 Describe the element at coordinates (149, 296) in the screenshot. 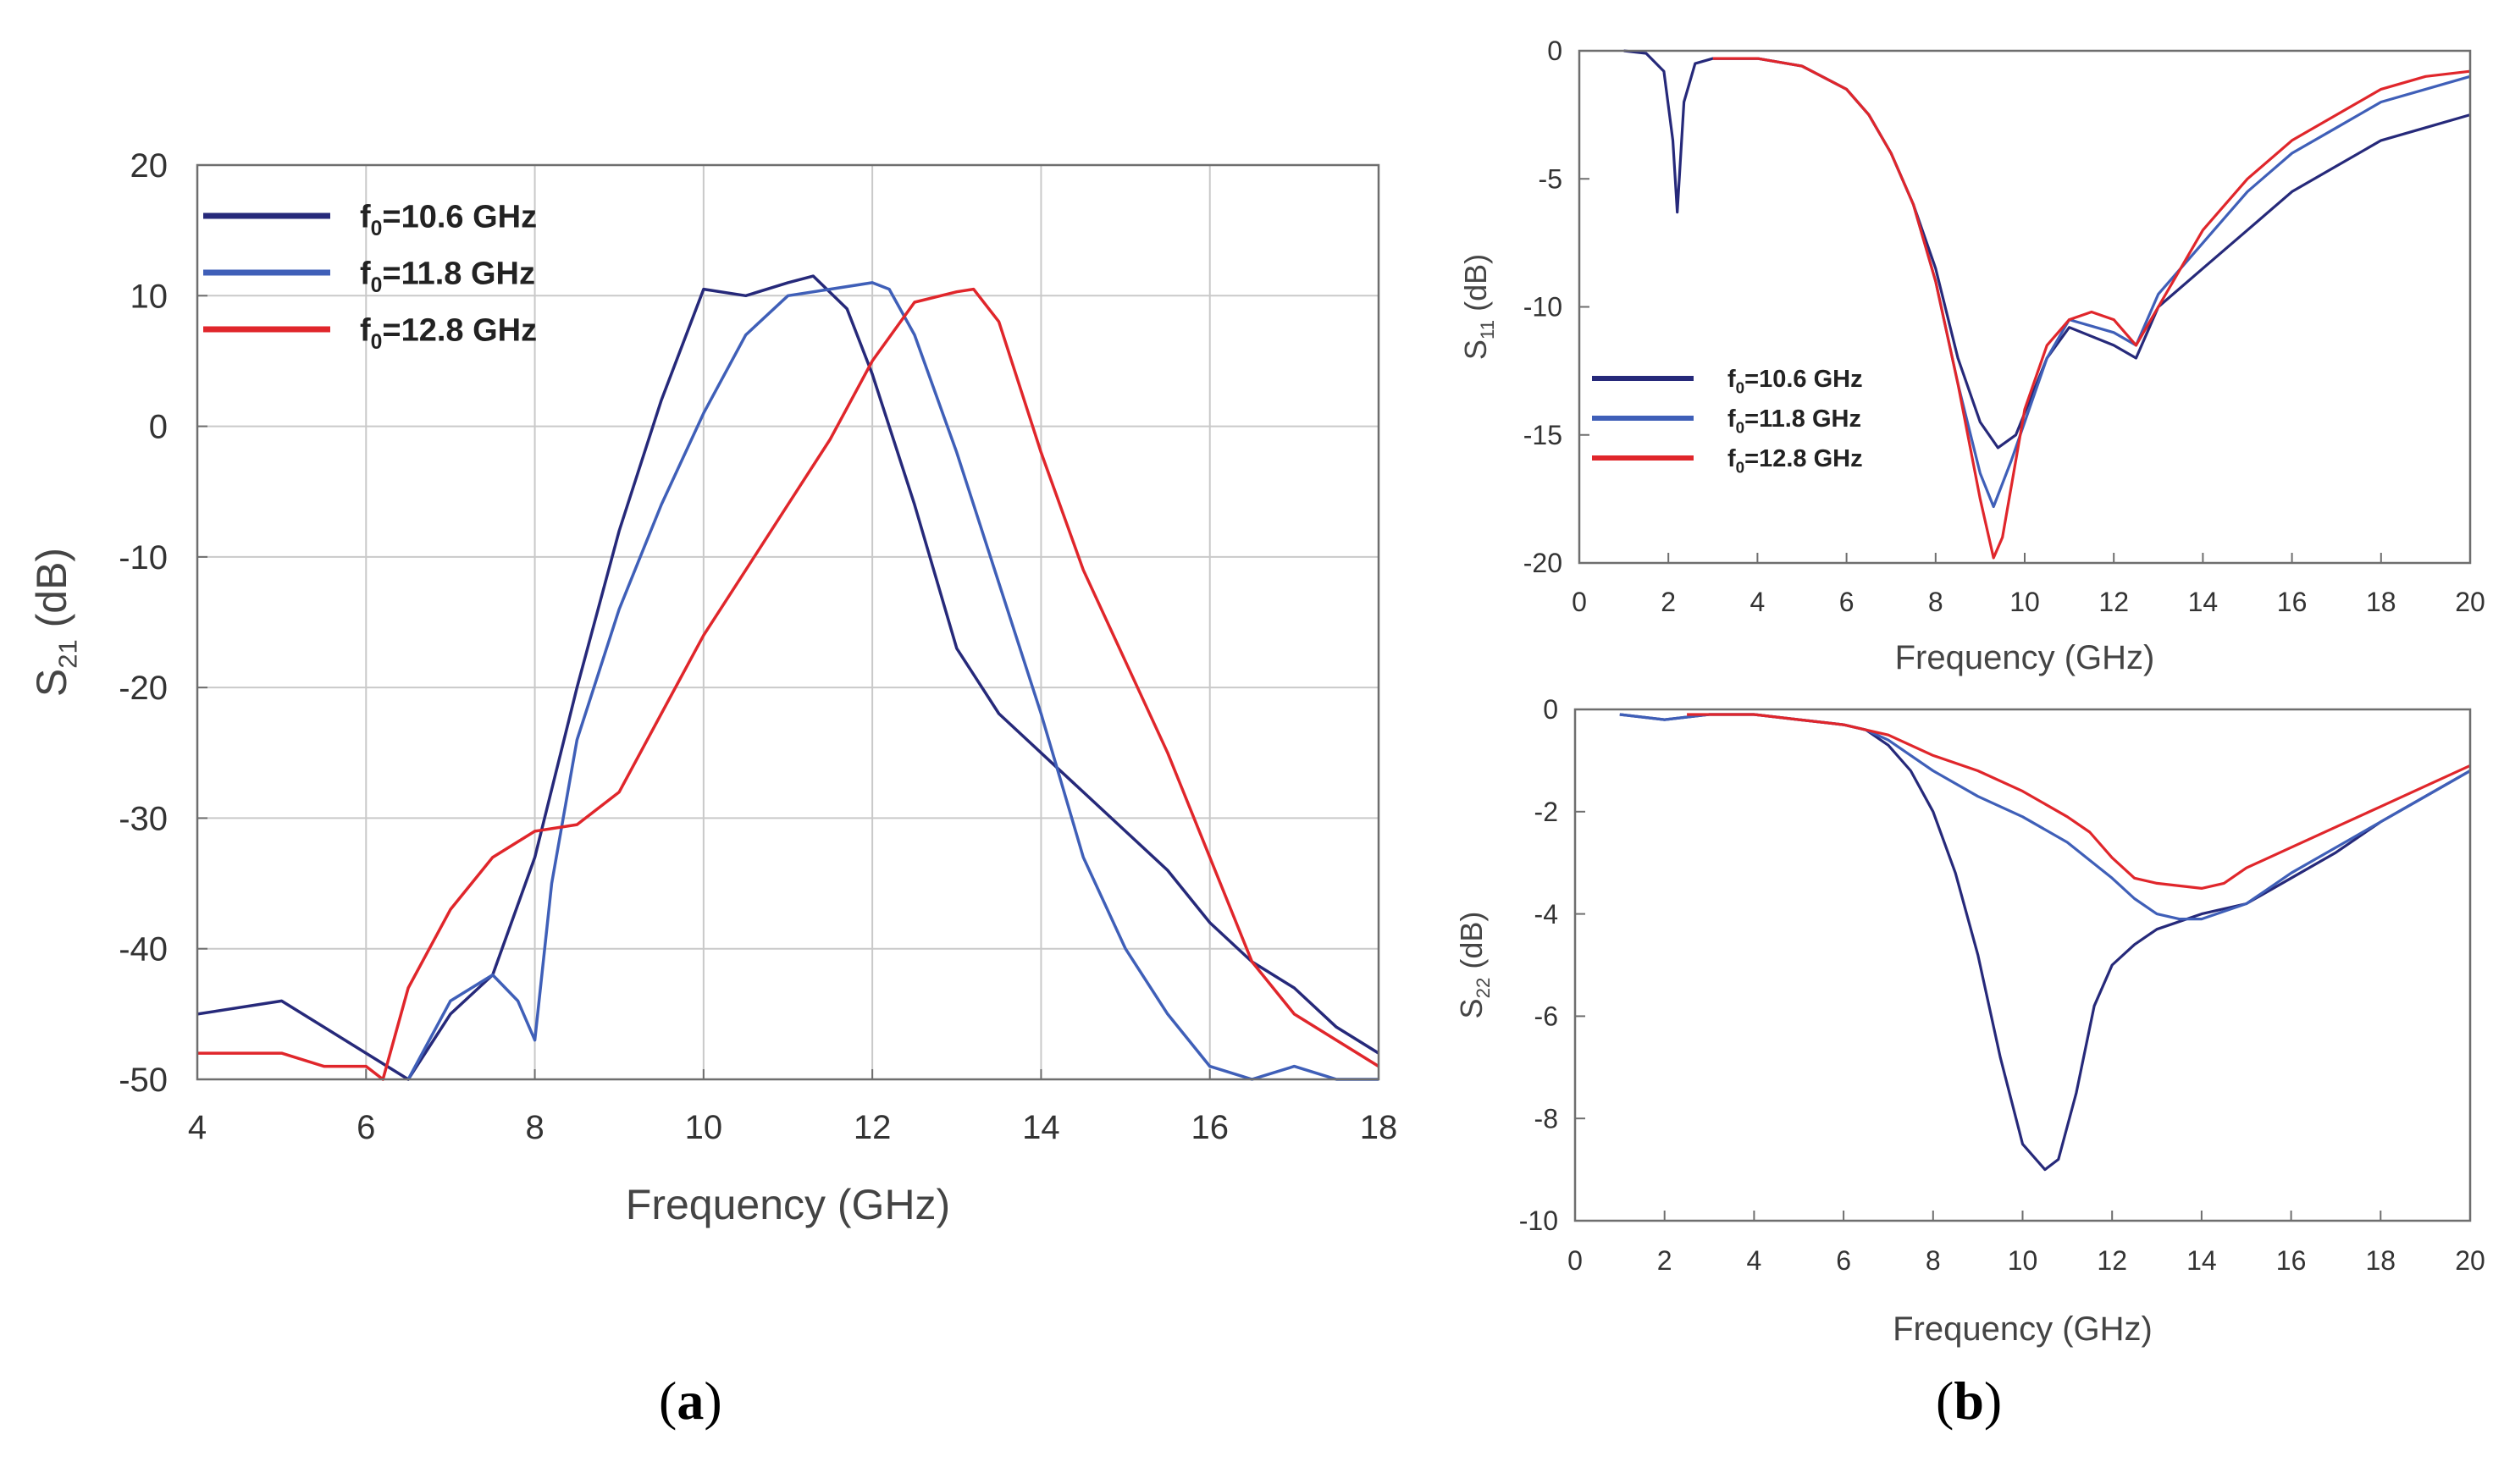

I see `y-tick-label: 10` at that location.